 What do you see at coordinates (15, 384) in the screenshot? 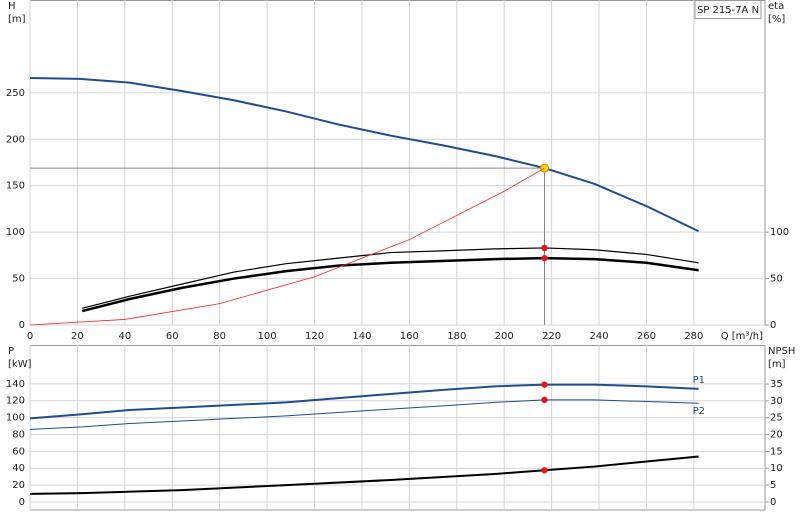
I see `y-tick-label: 140` at bounding box center [15, 384].